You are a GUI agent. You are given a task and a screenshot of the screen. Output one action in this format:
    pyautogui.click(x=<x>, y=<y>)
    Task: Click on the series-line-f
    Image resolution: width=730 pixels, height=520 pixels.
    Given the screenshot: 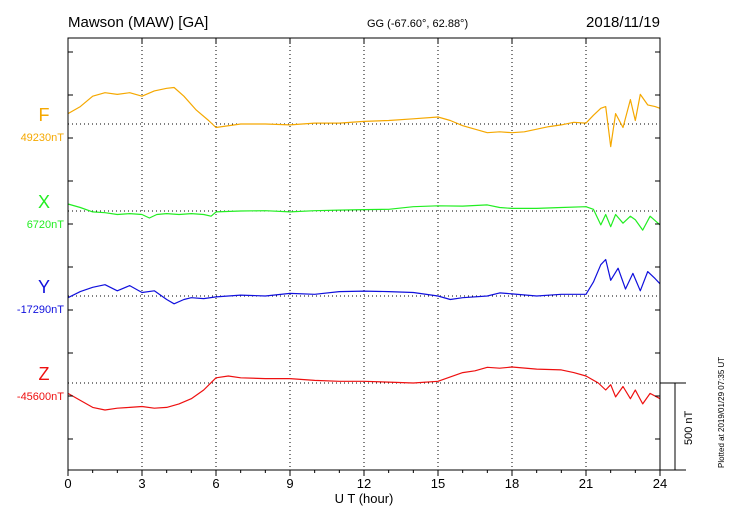 What is the action you would take?
    pyautogui.click(x=364, y=117)
    